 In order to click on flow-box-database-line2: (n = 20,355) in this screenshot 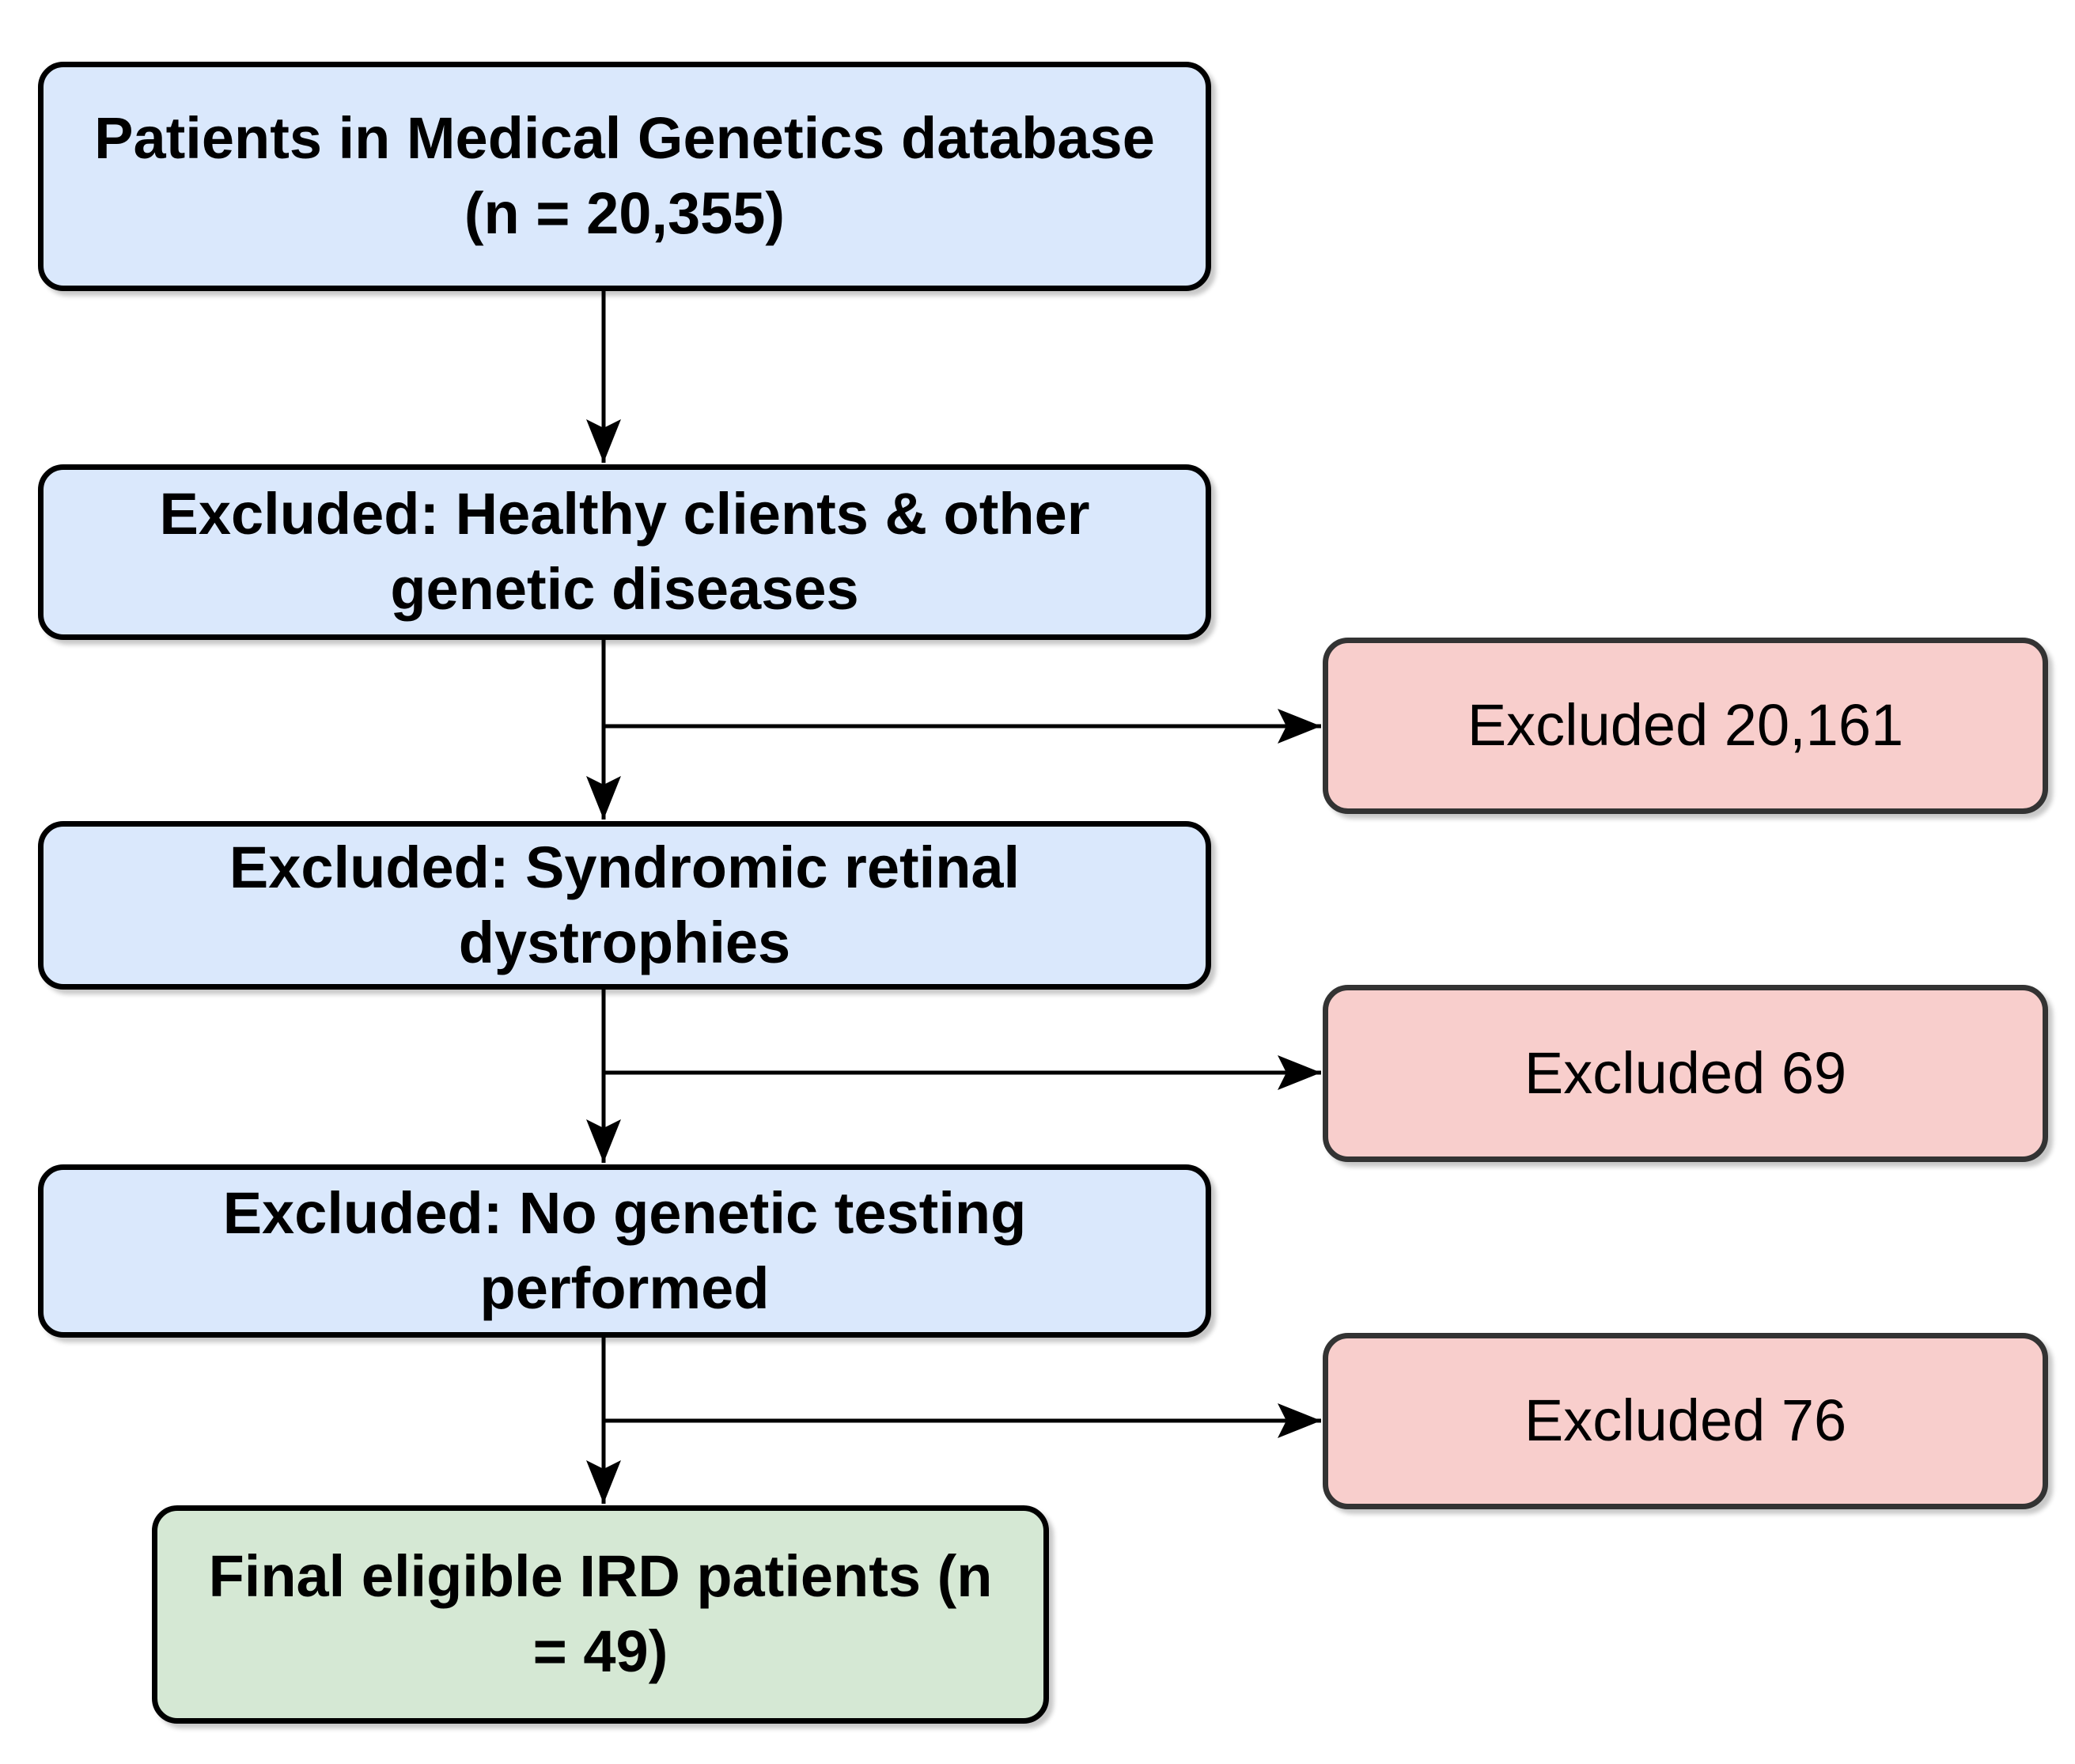, I will do `click(625, 213)`.